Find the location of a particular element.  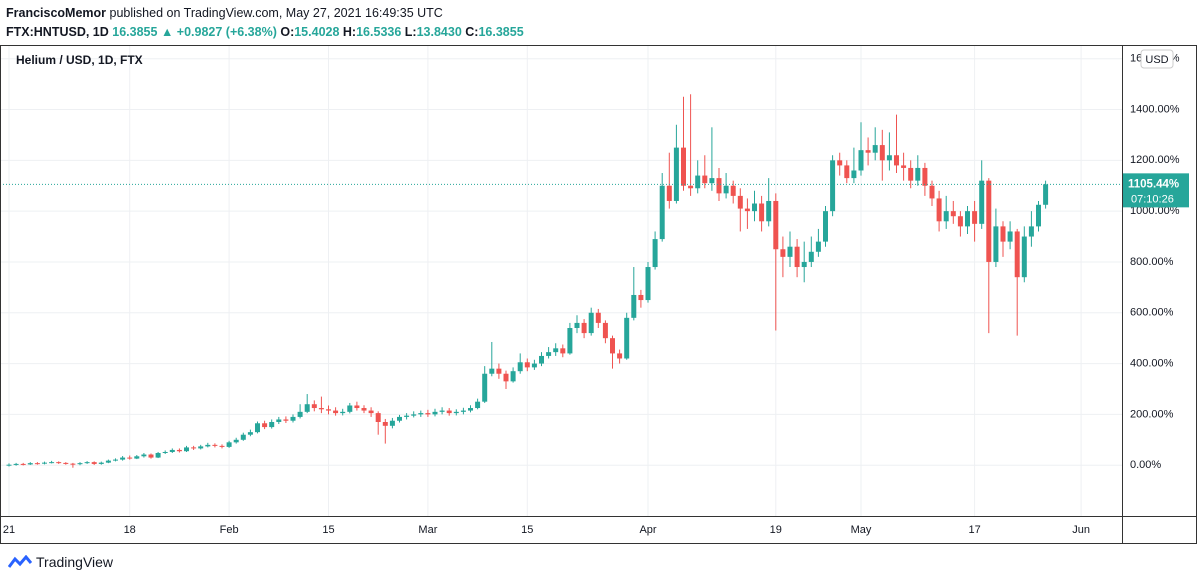

x-tick-label: 18 is located at coordinates (130, 530).